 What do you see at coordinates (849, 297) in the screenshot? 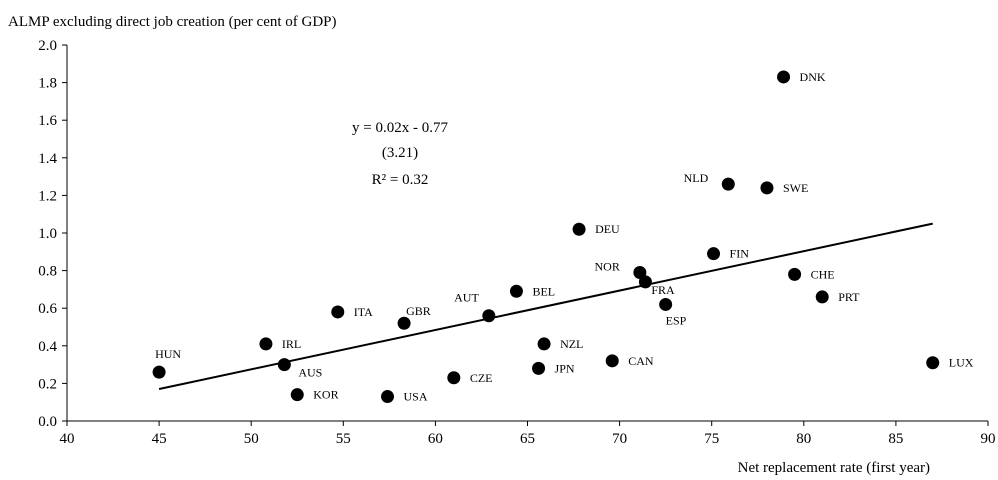
I see `point-label: PRT` at bounding box center [849, 297].